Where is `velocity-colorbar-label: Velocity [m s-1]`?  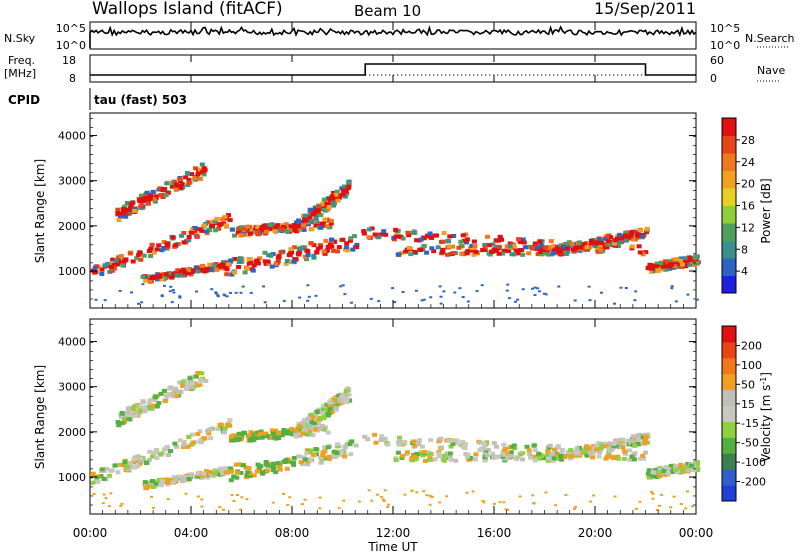
velocity-colorbar-label: Velocity [m s-1] is located at coordinates (766, 417).